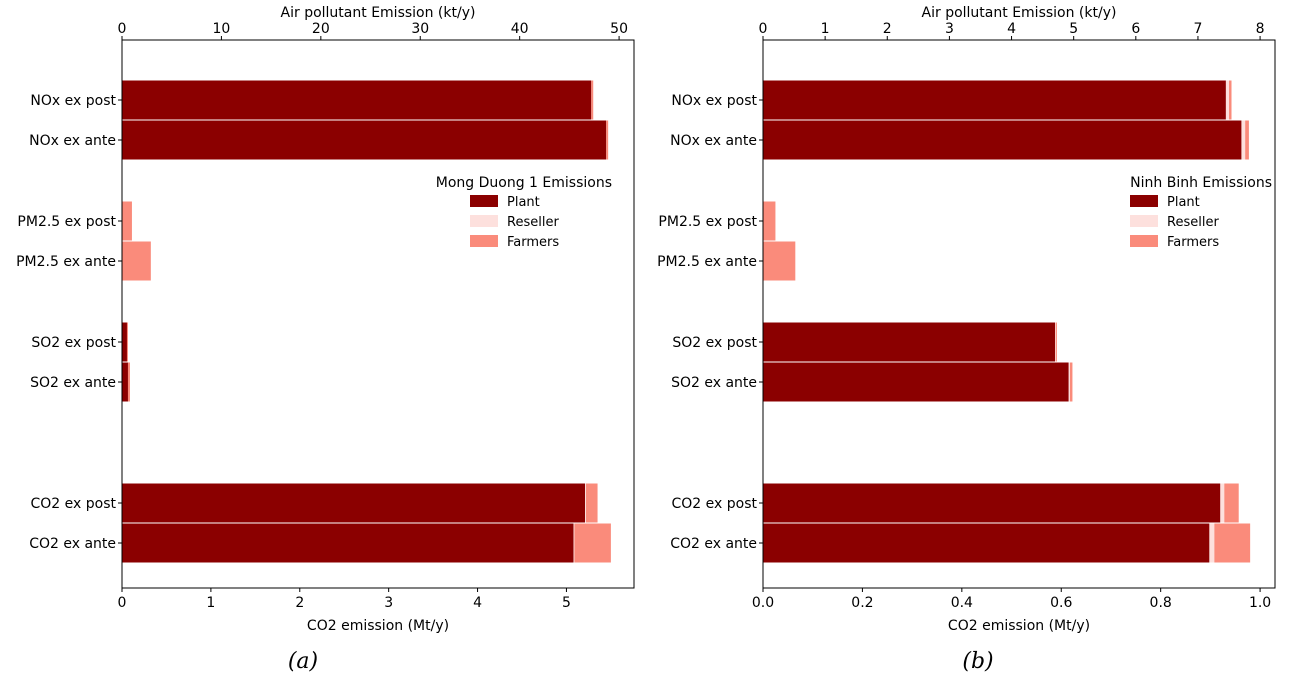  Describe the element at coordinates (299, 603) in the screenshot. I see `bottom-tick-label: 2` at that location.